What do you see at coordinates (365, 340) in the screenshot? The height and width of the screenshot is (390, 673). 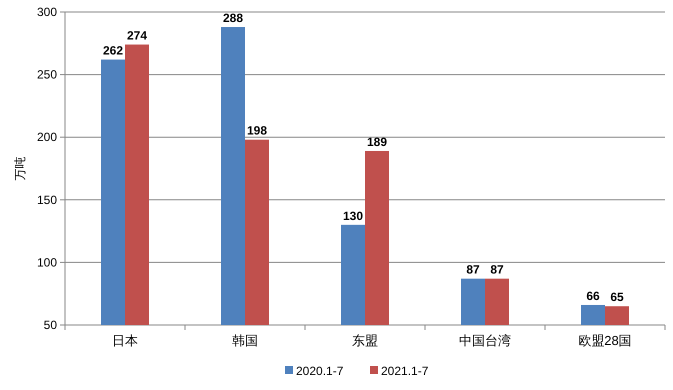 I see `x-tick-label: 东盟` at bounding box center [365, 340].